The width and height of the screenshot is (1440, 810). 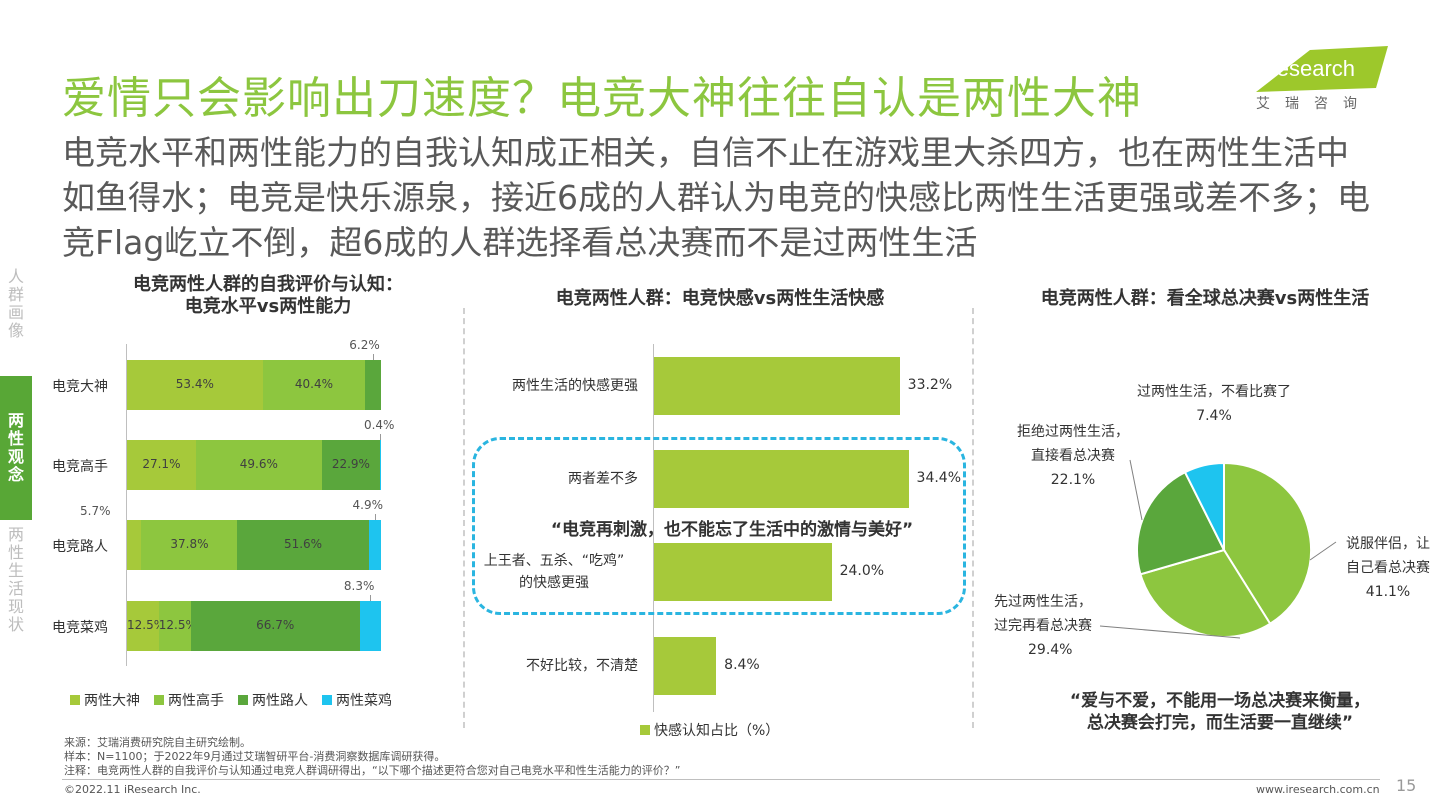 I want to click on chart2-axis, so click(x=653, y=528).